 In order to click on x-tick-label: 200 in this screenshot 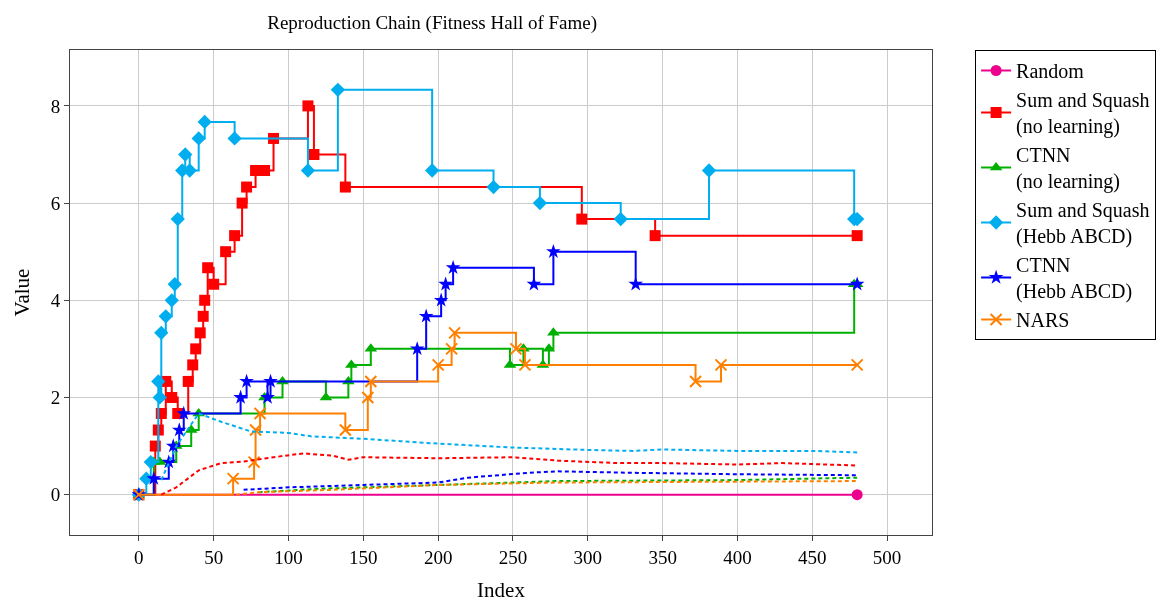, I will do `click(438, 557)`.